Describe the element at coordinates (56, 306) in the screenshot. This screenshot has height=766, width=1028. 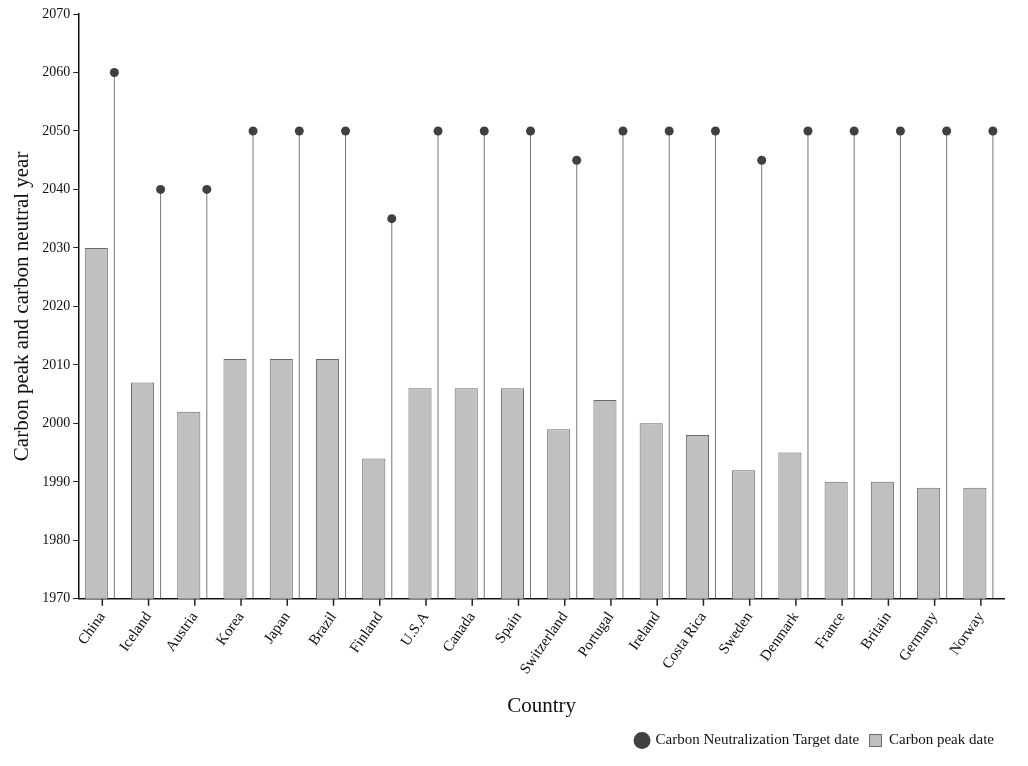
I see `y-tick-label: 2020` at that location.